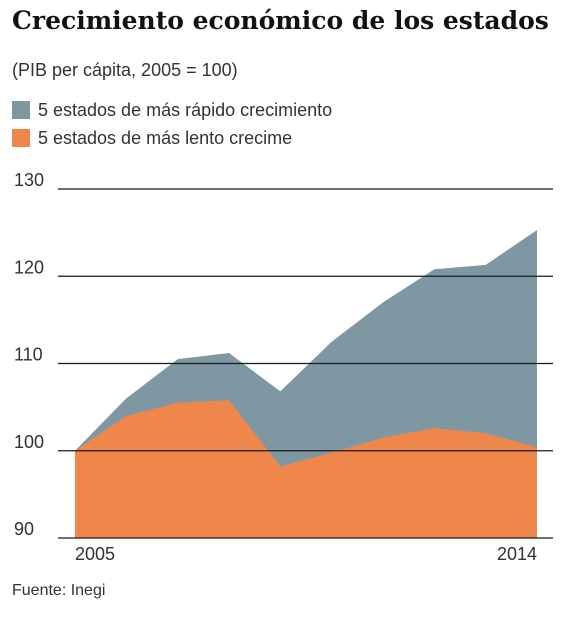 This screenshot has width=566, height=620. I want to click on y-axis-labels: 90 100 110 120 130, so click(29, 354).